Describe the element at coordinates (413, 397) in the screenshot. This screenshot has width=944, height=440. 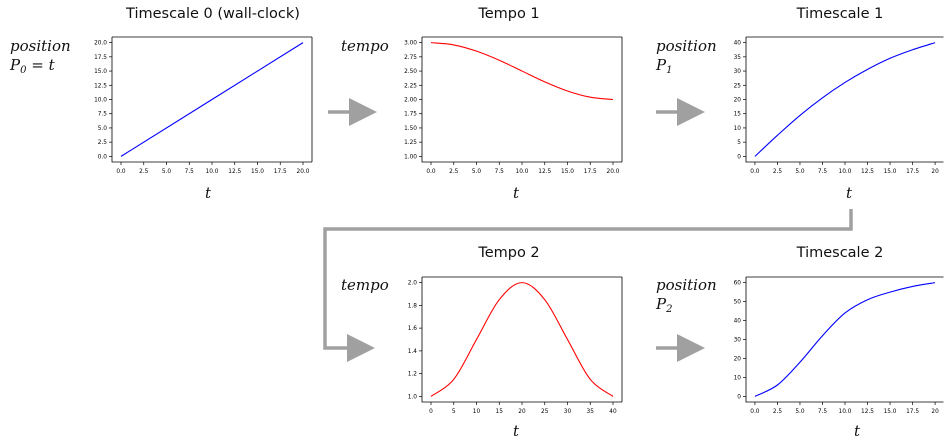
I see `y-tick-label: 1.0` at that location.